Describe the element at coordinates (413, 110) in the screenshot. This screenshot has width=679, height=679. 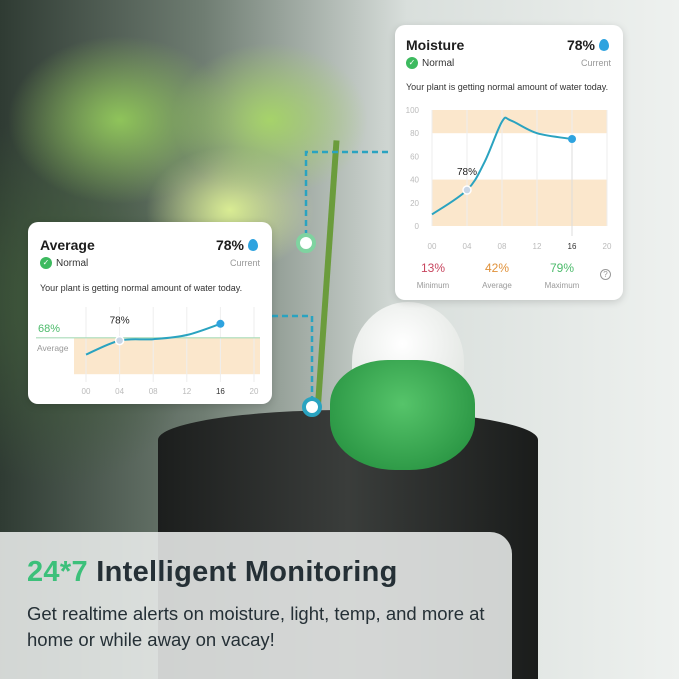
I see `y-tick-label: 100` at that location.